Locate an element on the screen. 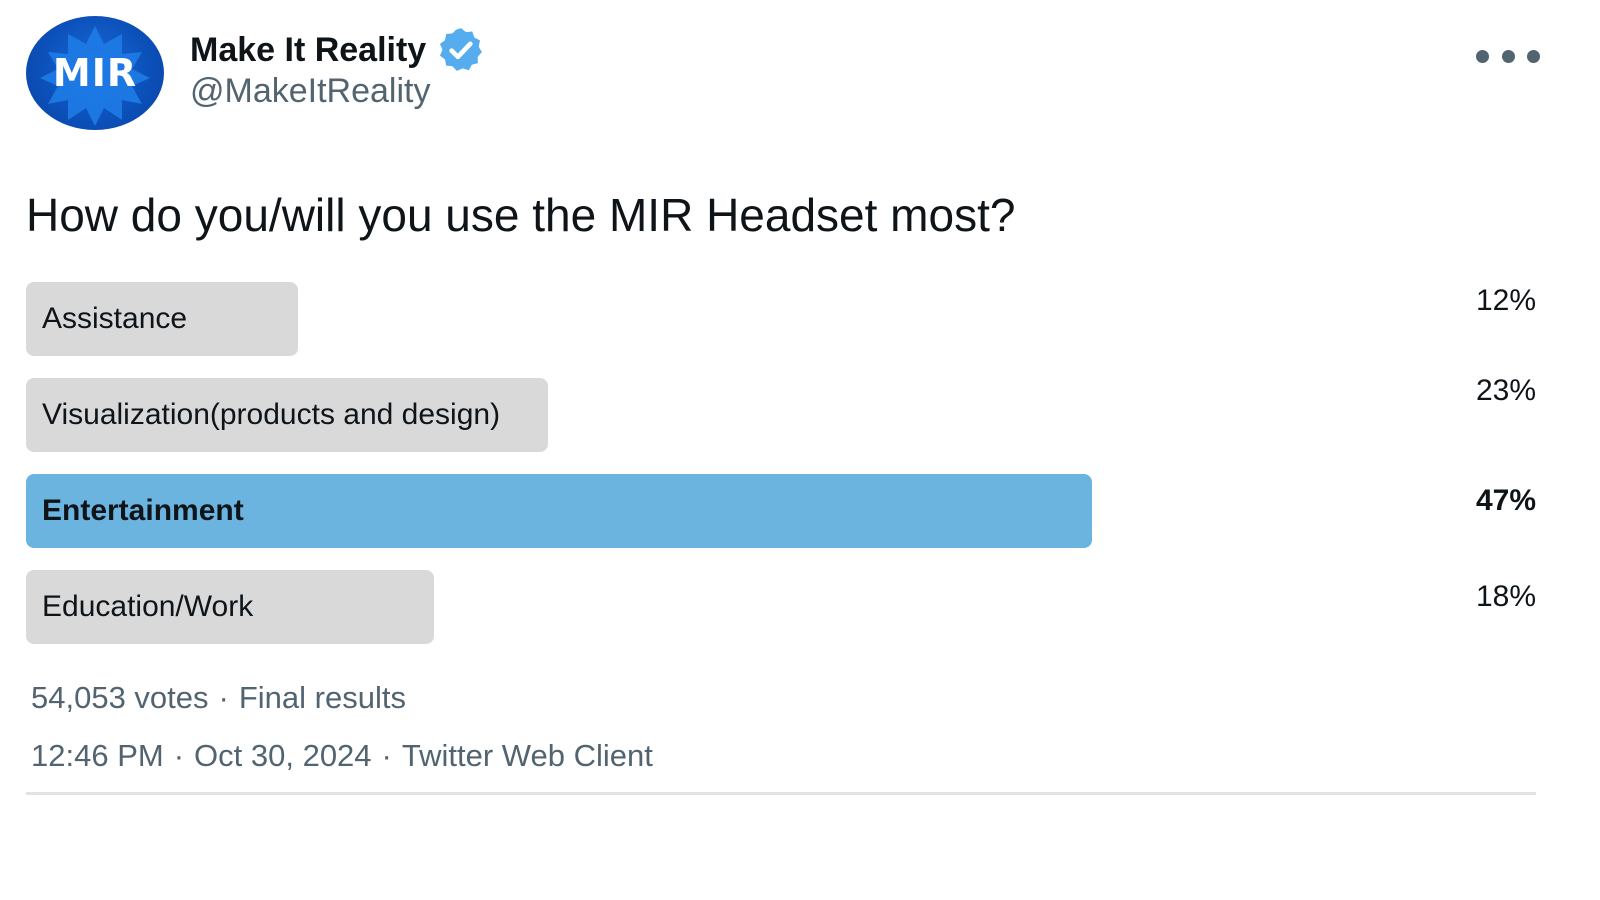 Image resolution: width=1600 pixels, height=900 pixels. verified-badge-icon is located at coordinates (461, 49).